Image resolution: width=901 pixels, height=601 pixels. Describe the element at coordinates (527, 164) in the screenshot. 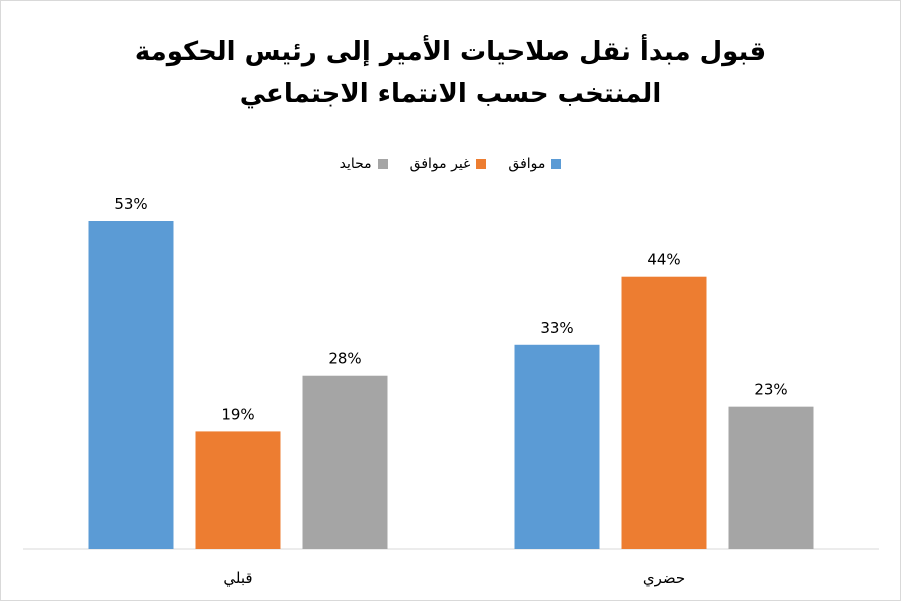

I see `legend-label-agree: موافق` at that location.